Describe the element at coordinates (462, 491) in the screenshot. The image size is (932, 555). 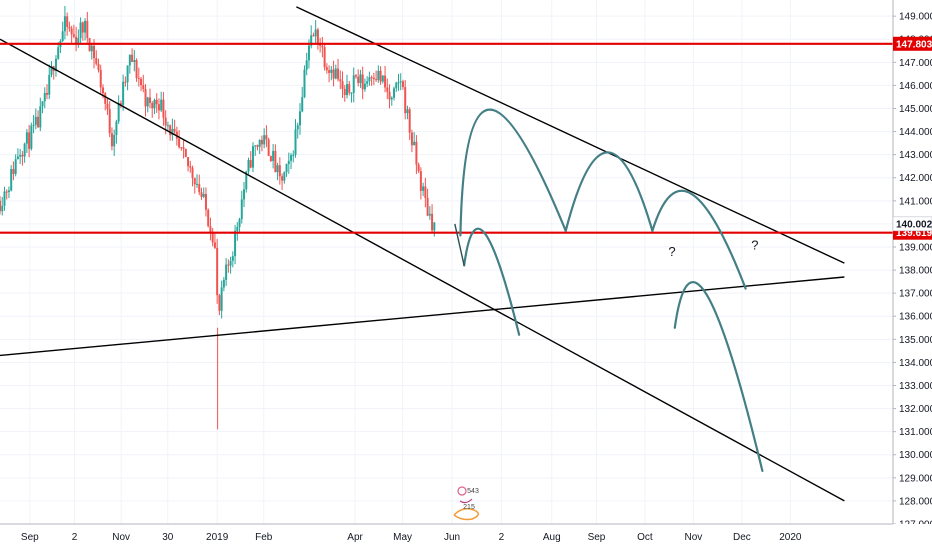
I see `watermark-ring` at that location.